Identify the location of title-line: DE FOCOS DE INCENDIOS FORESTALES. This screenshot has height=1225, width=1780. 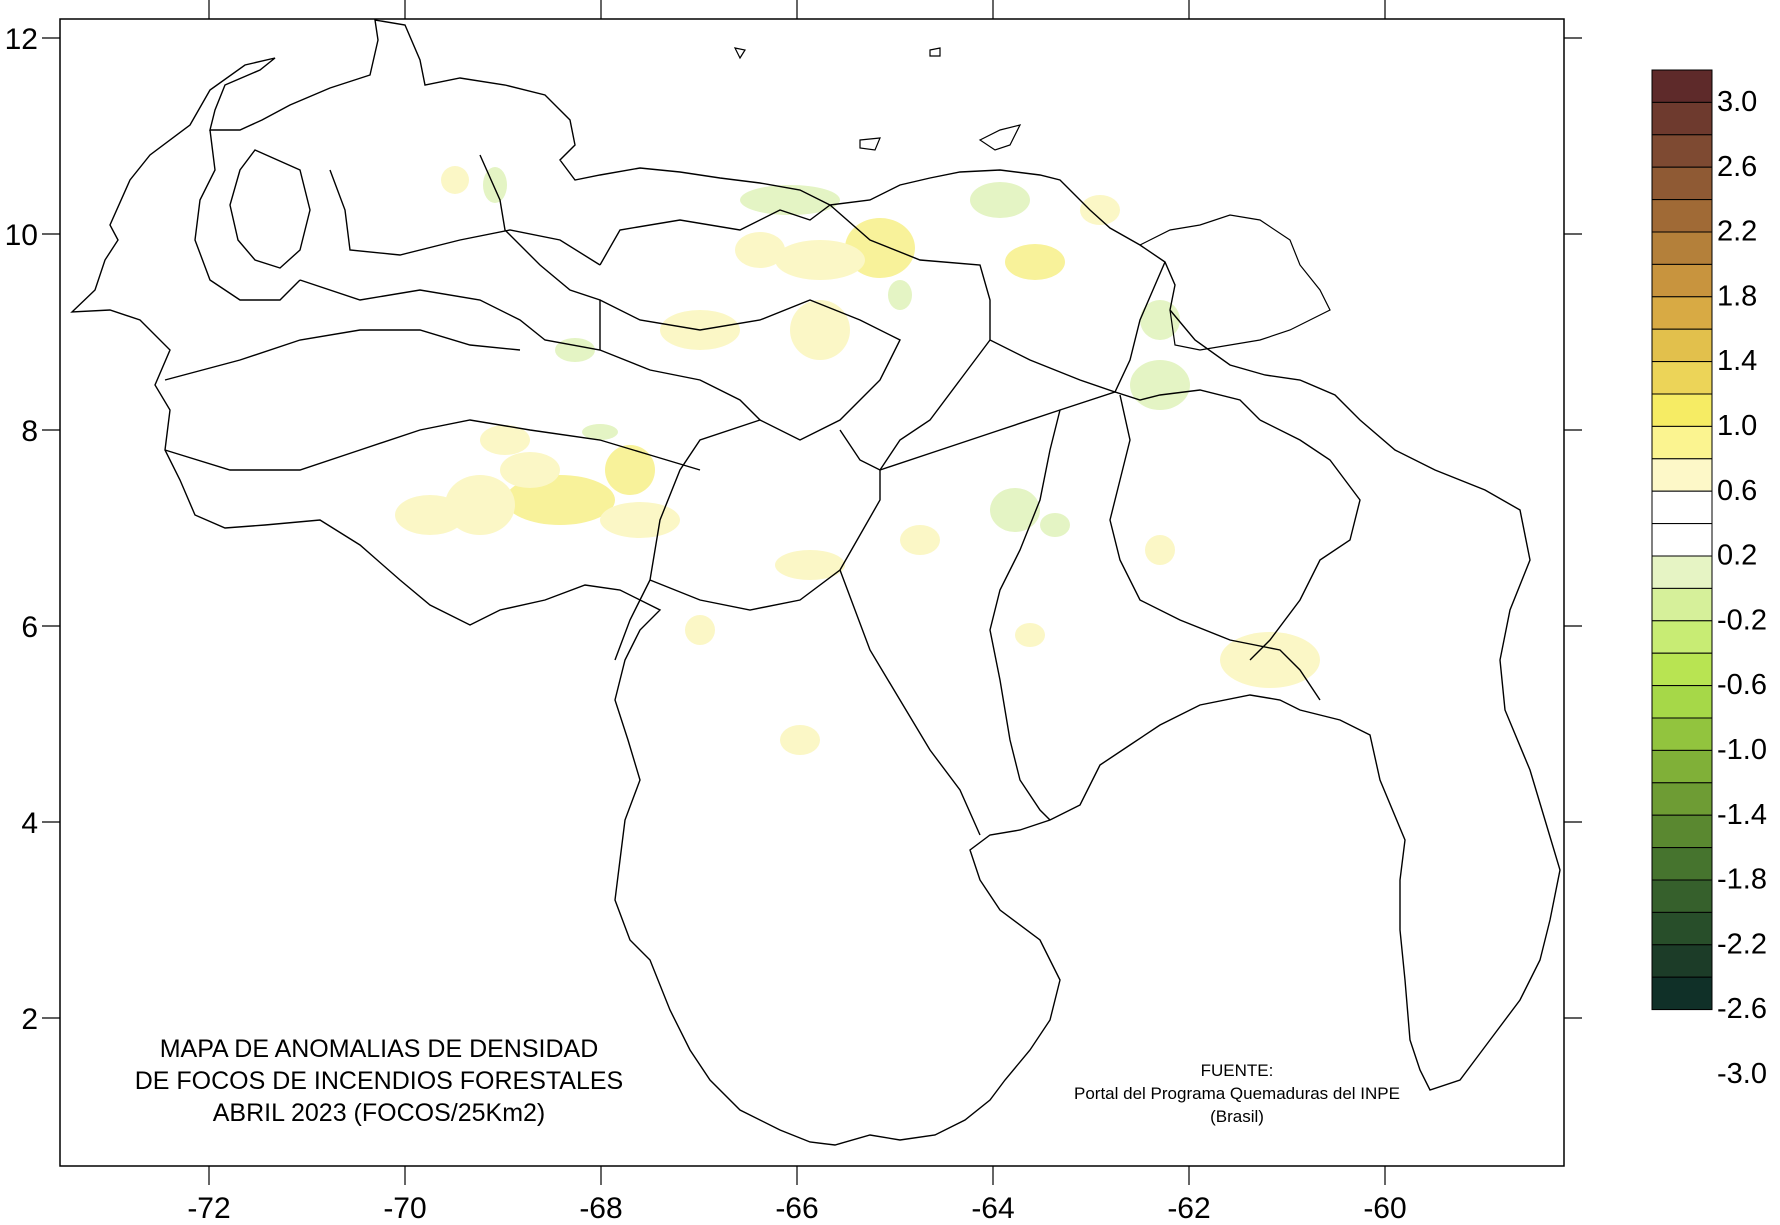
(379, 1081).